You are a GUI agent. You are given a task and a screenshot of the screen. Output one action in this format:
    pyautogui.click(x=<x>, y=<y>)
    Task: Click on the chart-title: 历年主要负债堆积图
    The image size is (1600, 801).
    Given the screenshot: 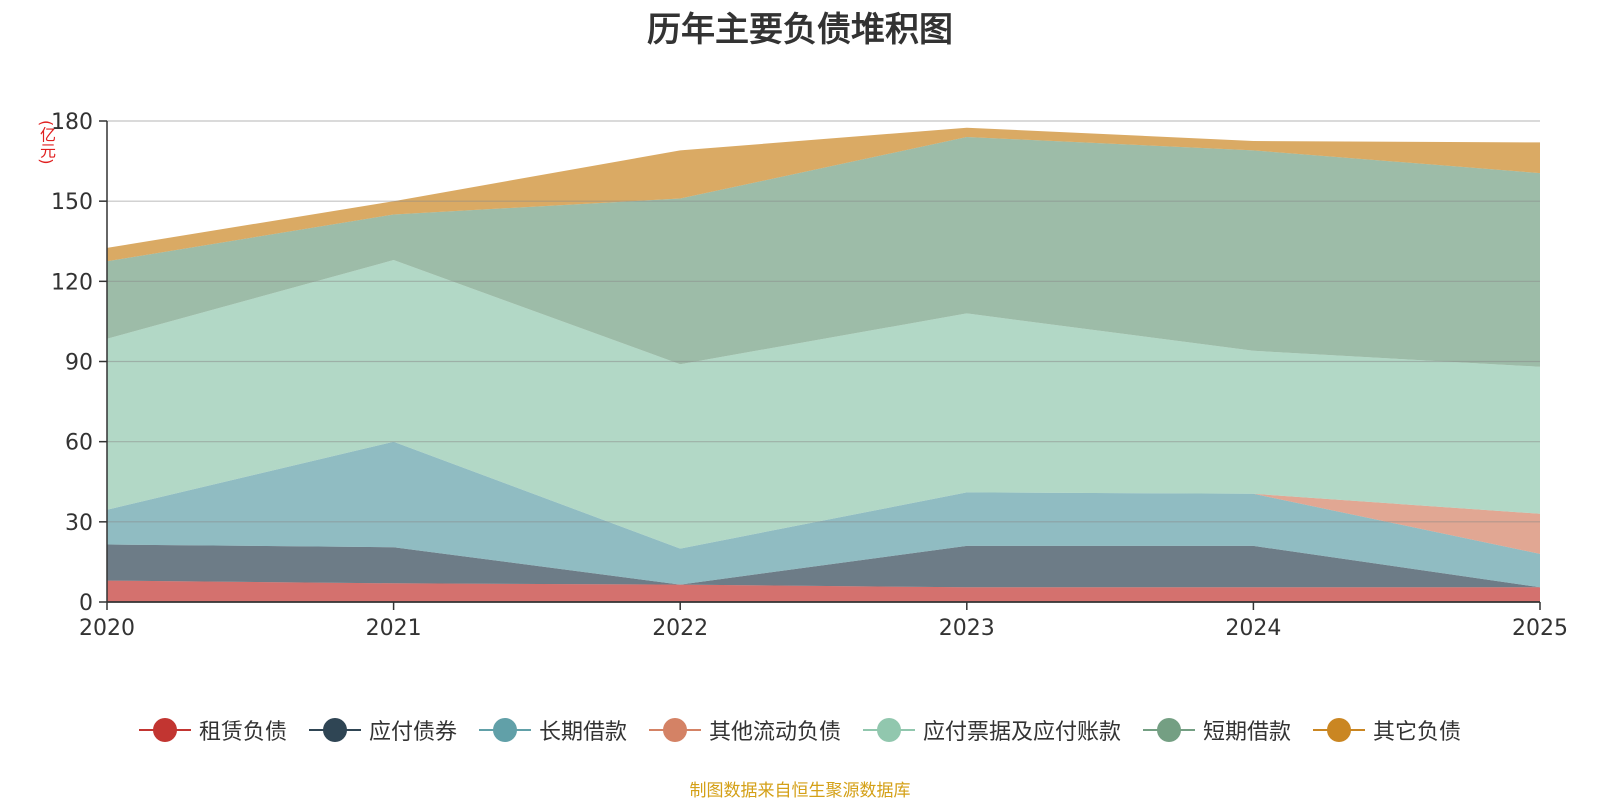 What is the action you would take?
    pyautogui.click(x=800, y=30)
    